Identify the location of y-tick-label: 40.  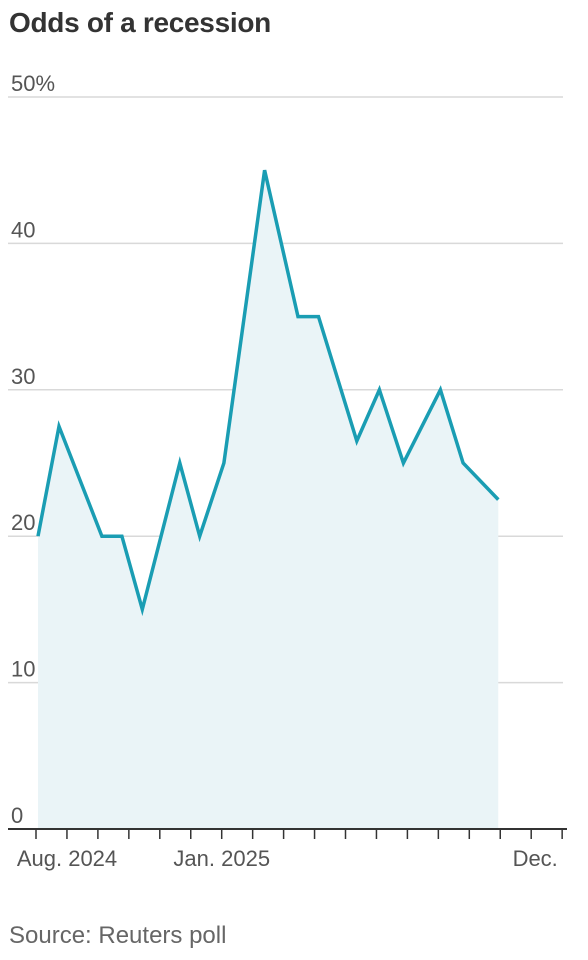
(23, 229).